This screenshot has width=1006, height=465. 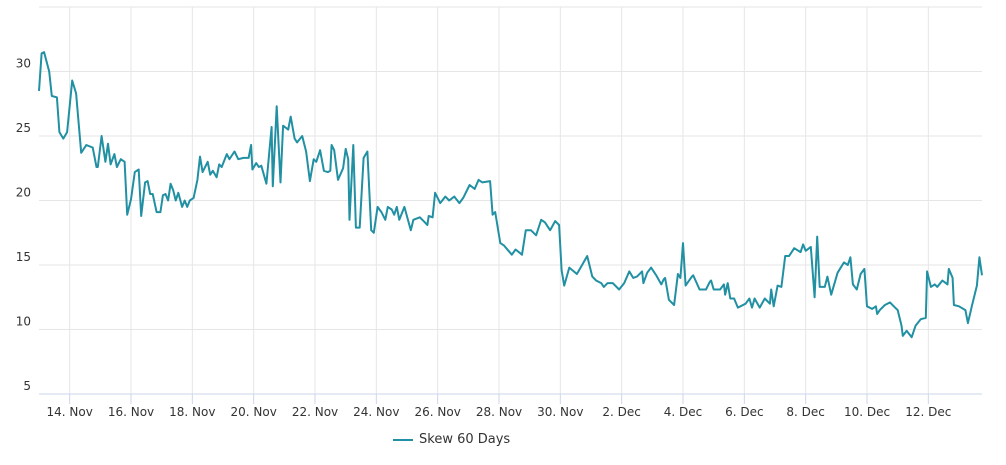 What do you see at coordinates (621, 412) in the screenshot?
I see `x-tick-label: 2. Dec` at bounding box center [621, 412].